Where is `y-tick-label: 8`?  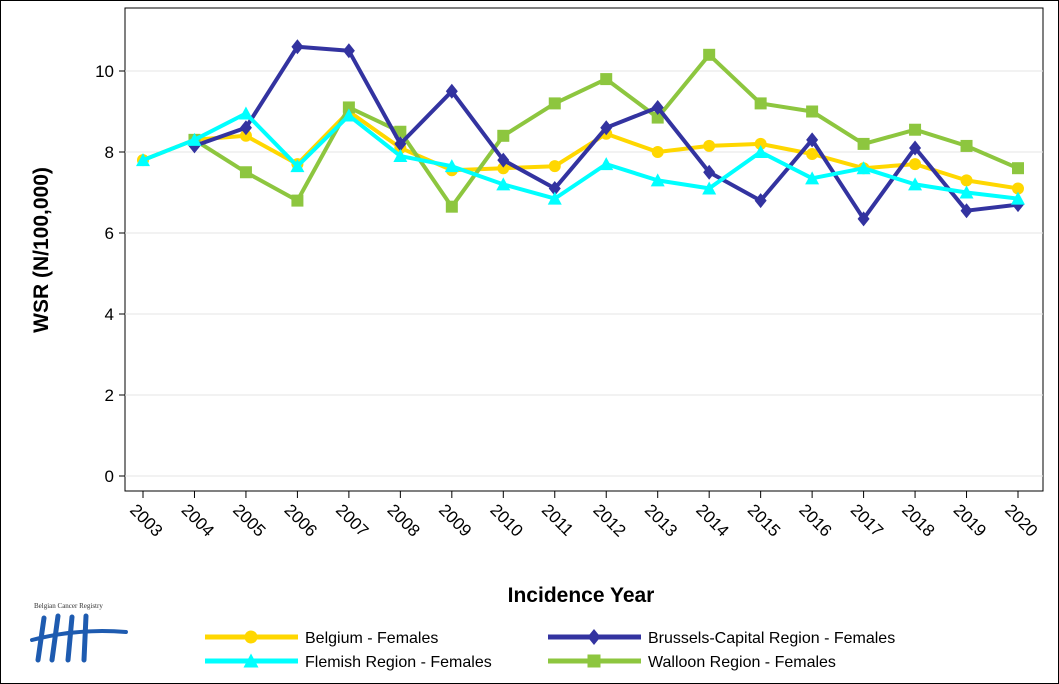 y-tick-label: 8 is located at coordinates (109, 152).